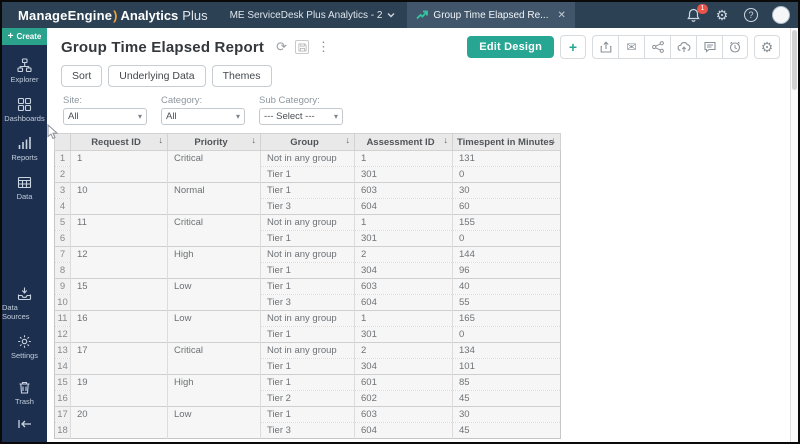 The height and width of the screenshot is (444, 800). Describe the element at coordinates (289, 116) in the screenshot. I see `sub-category-select-value: --- Select ---` at that location.